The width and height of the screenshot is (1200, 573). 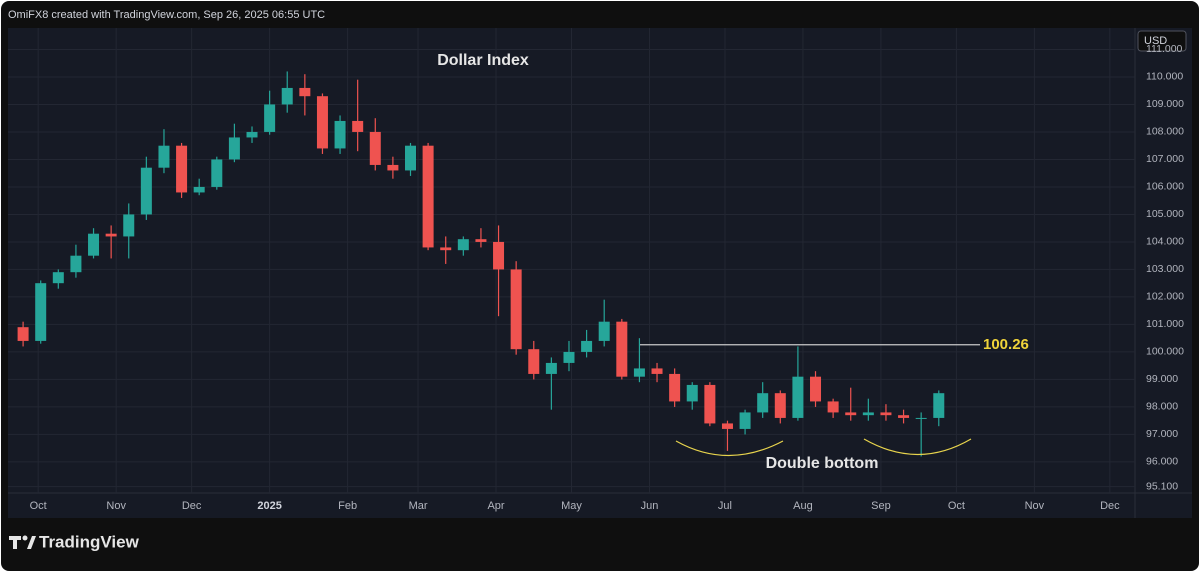 What do you see at coordinates (495, 506) in the screenshot?
I see `x-tick-label: Apr` at bounding box center [495, 506].